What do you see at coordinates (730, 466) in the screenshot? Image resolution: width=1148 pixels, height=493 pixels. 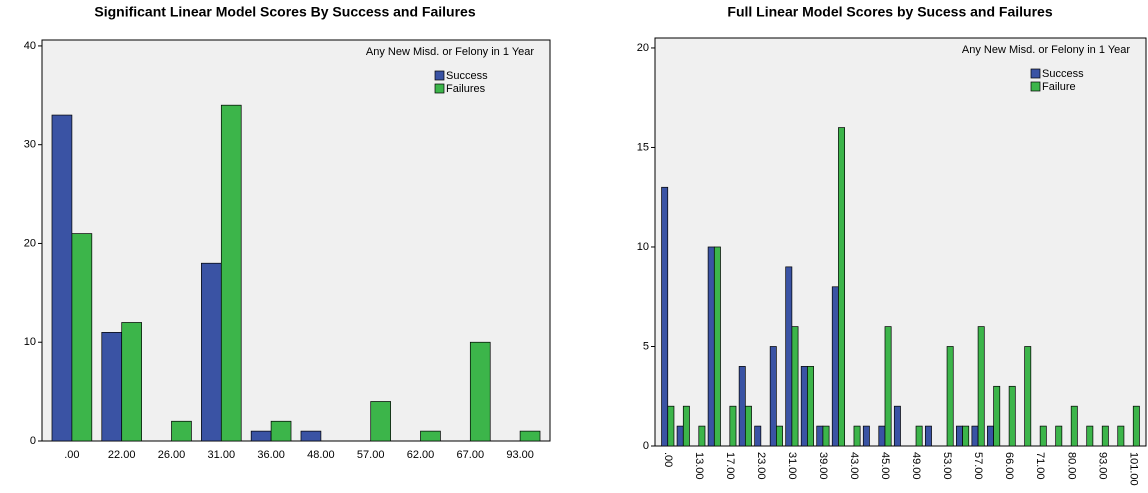 I see `x-tick-label: 17.00` at bounding box center [730, 466].